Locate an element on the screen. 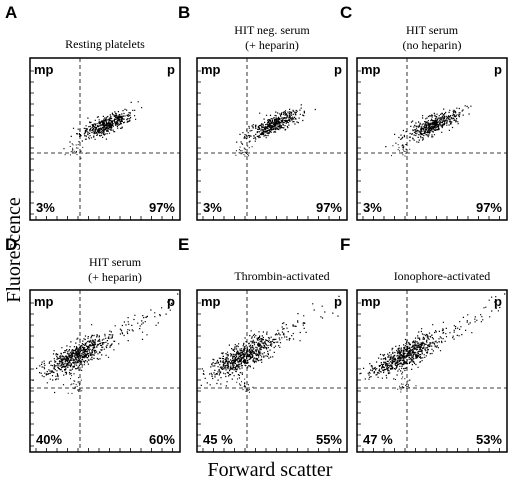 The height and width of the screenshot is (490, 520). panel-letter: D is located at coordinates (11, 244).